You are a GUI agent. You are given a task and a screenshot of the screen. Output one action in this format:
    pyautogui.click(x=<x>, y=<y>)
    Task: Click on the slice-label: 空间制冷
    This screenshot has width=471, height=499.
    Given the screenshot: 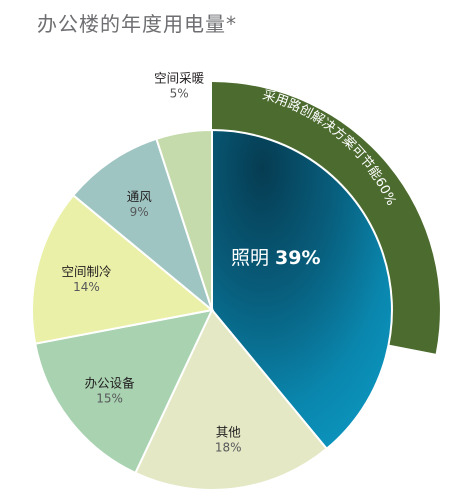 What is the action you would take?
    pyautogui.click(x=86, y=271)
    